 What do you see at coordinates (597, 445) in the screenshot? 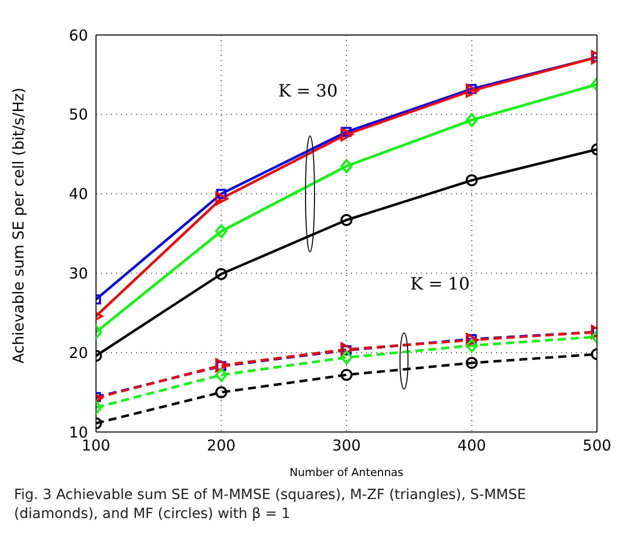
I see `x-tick-label: 500` at bounding box center [597, 445].